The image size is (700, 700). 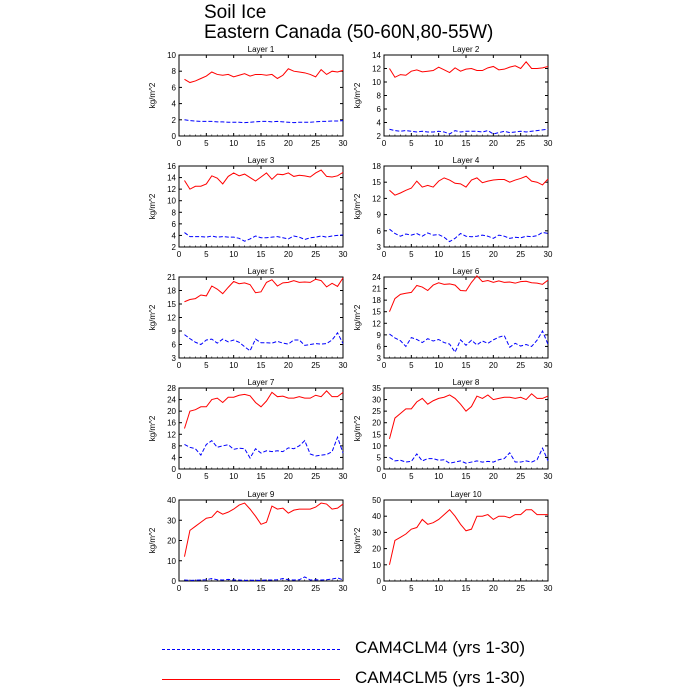 I want to click on panel-title: Layer 4, so click(x=466, y=160).